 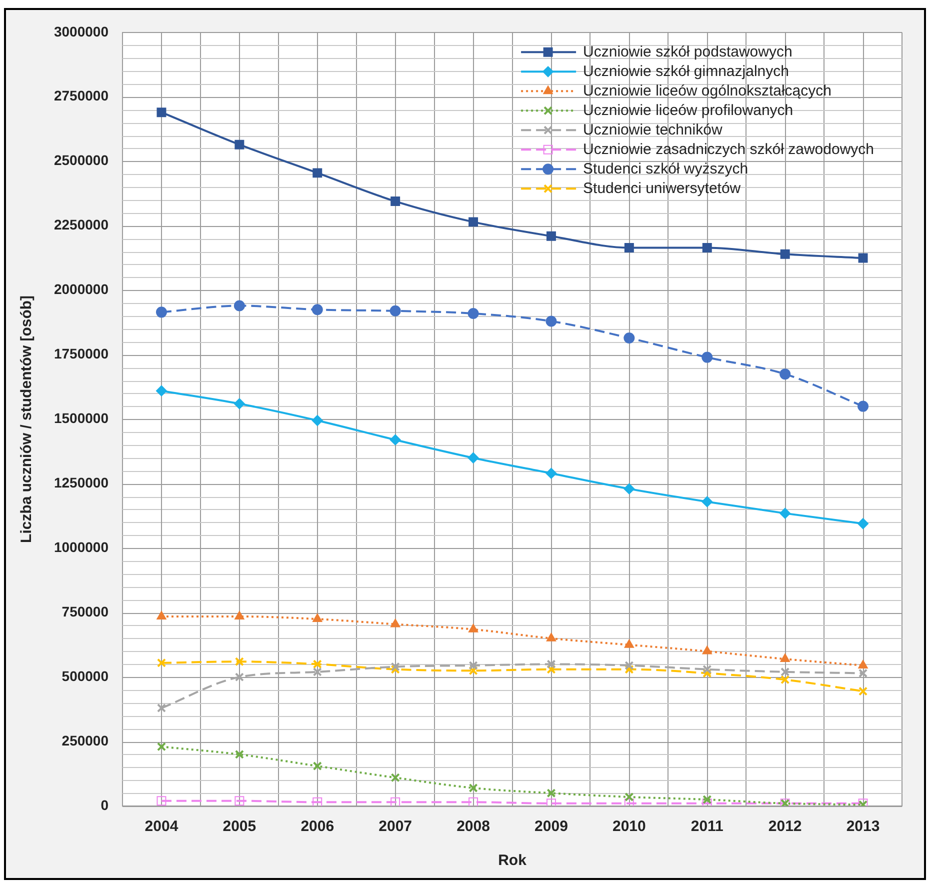 I want to click on legend-label: Uczniowie techników, so click(x=652, y=129).